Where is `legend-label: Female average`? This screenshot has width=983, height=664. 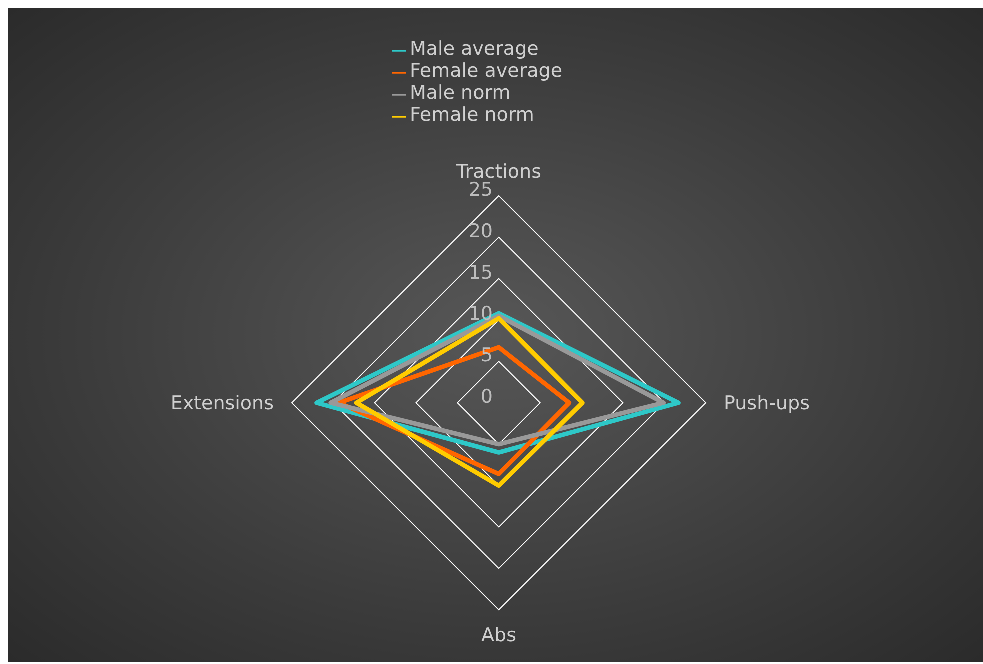 legend-label: Female average is located at coordinates (486, 71).